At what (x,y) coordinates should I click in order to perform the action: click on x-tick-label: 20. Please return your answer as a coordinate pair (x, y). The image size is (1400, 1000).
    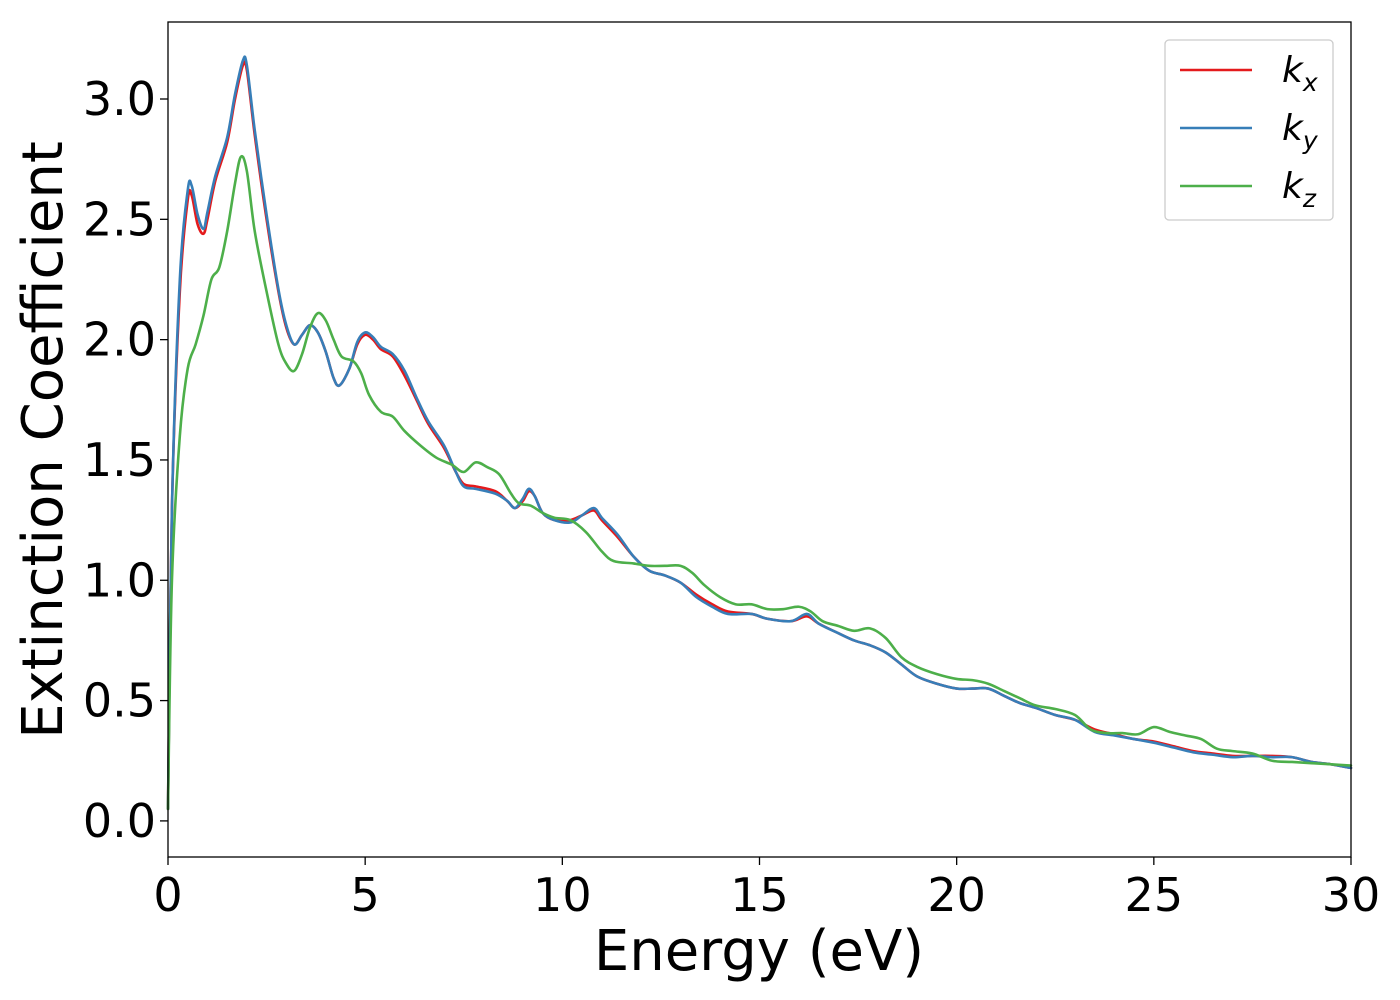
    Looking at the image, I should click on (956, 895).